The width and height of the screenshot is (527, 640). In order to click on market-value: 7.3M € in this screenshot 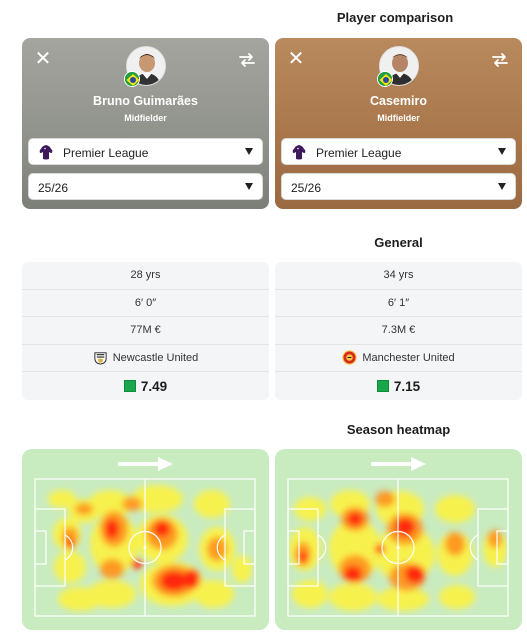, I will do `click(398, 330)`.